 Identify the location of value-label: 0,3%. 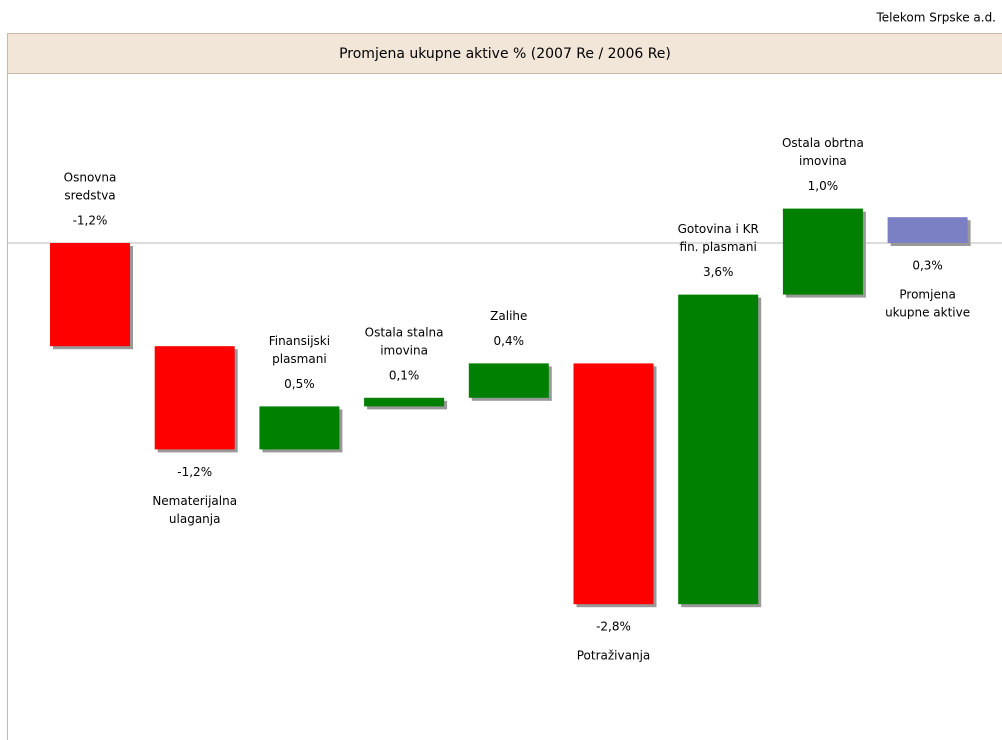
(927, 266).